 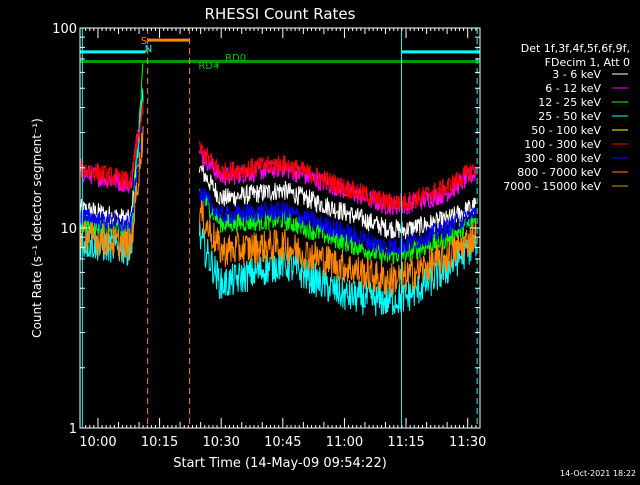 What do you see at coordinates (280, 463) in the screenshot?
I see `x-axis-label: Start Time (14-May-09 09:54:22)` at bounding box center [280, 463].